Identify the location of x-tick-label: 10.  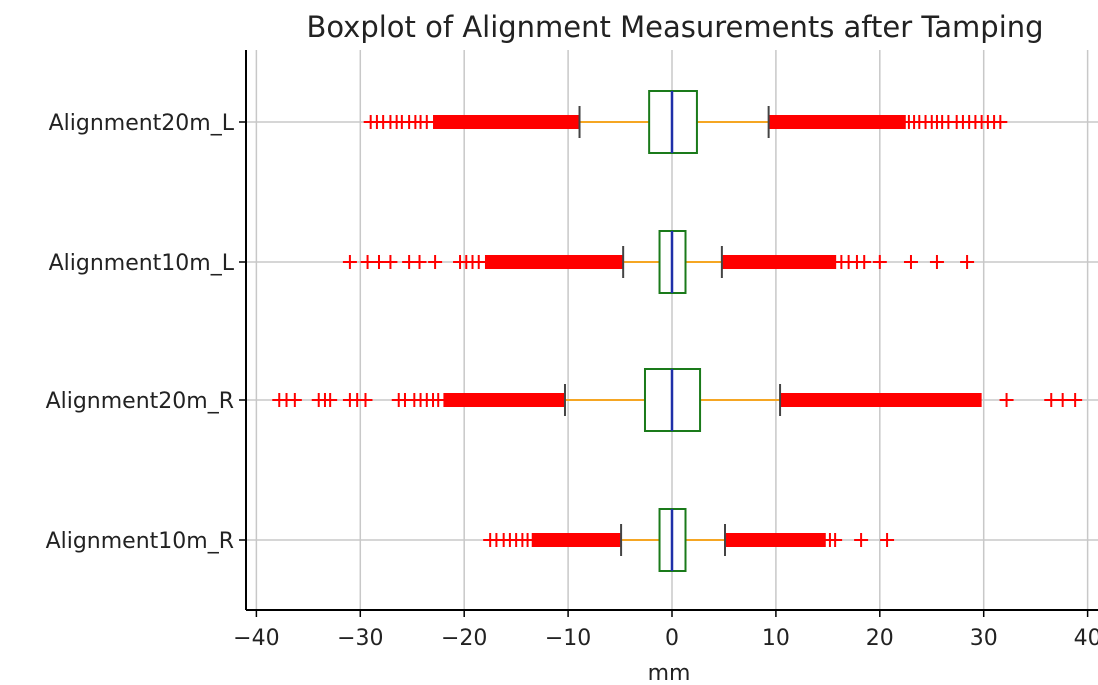
(776, 638).